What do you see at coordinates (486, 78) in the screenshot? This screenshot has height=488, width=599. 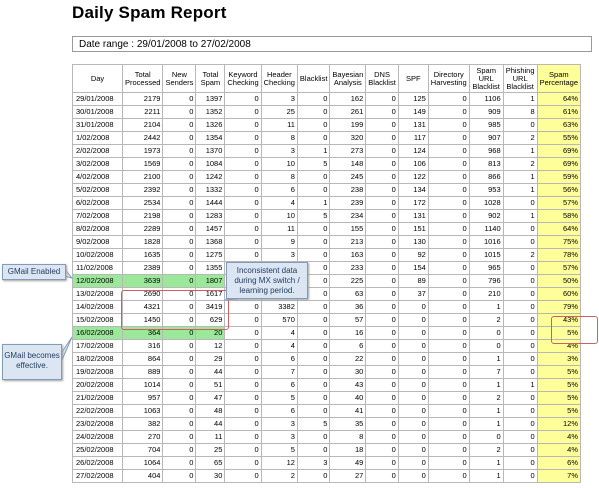 I see `column-header: Spam URL Blacklist` at bounding box center [486, 78].